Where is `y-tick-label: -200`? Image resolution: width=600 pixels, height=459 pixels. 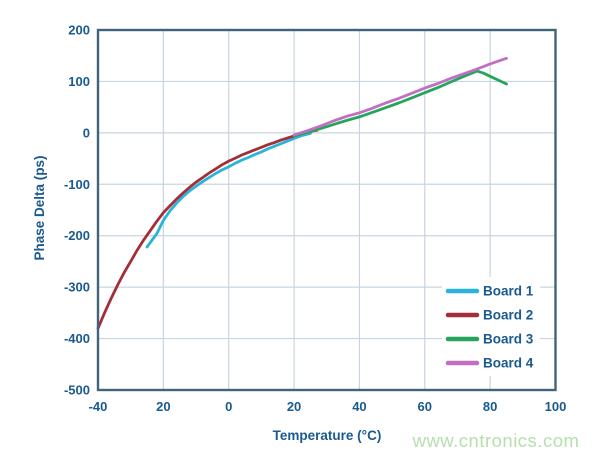
y-tick-label: -200 is located at coordinates (77, 235).